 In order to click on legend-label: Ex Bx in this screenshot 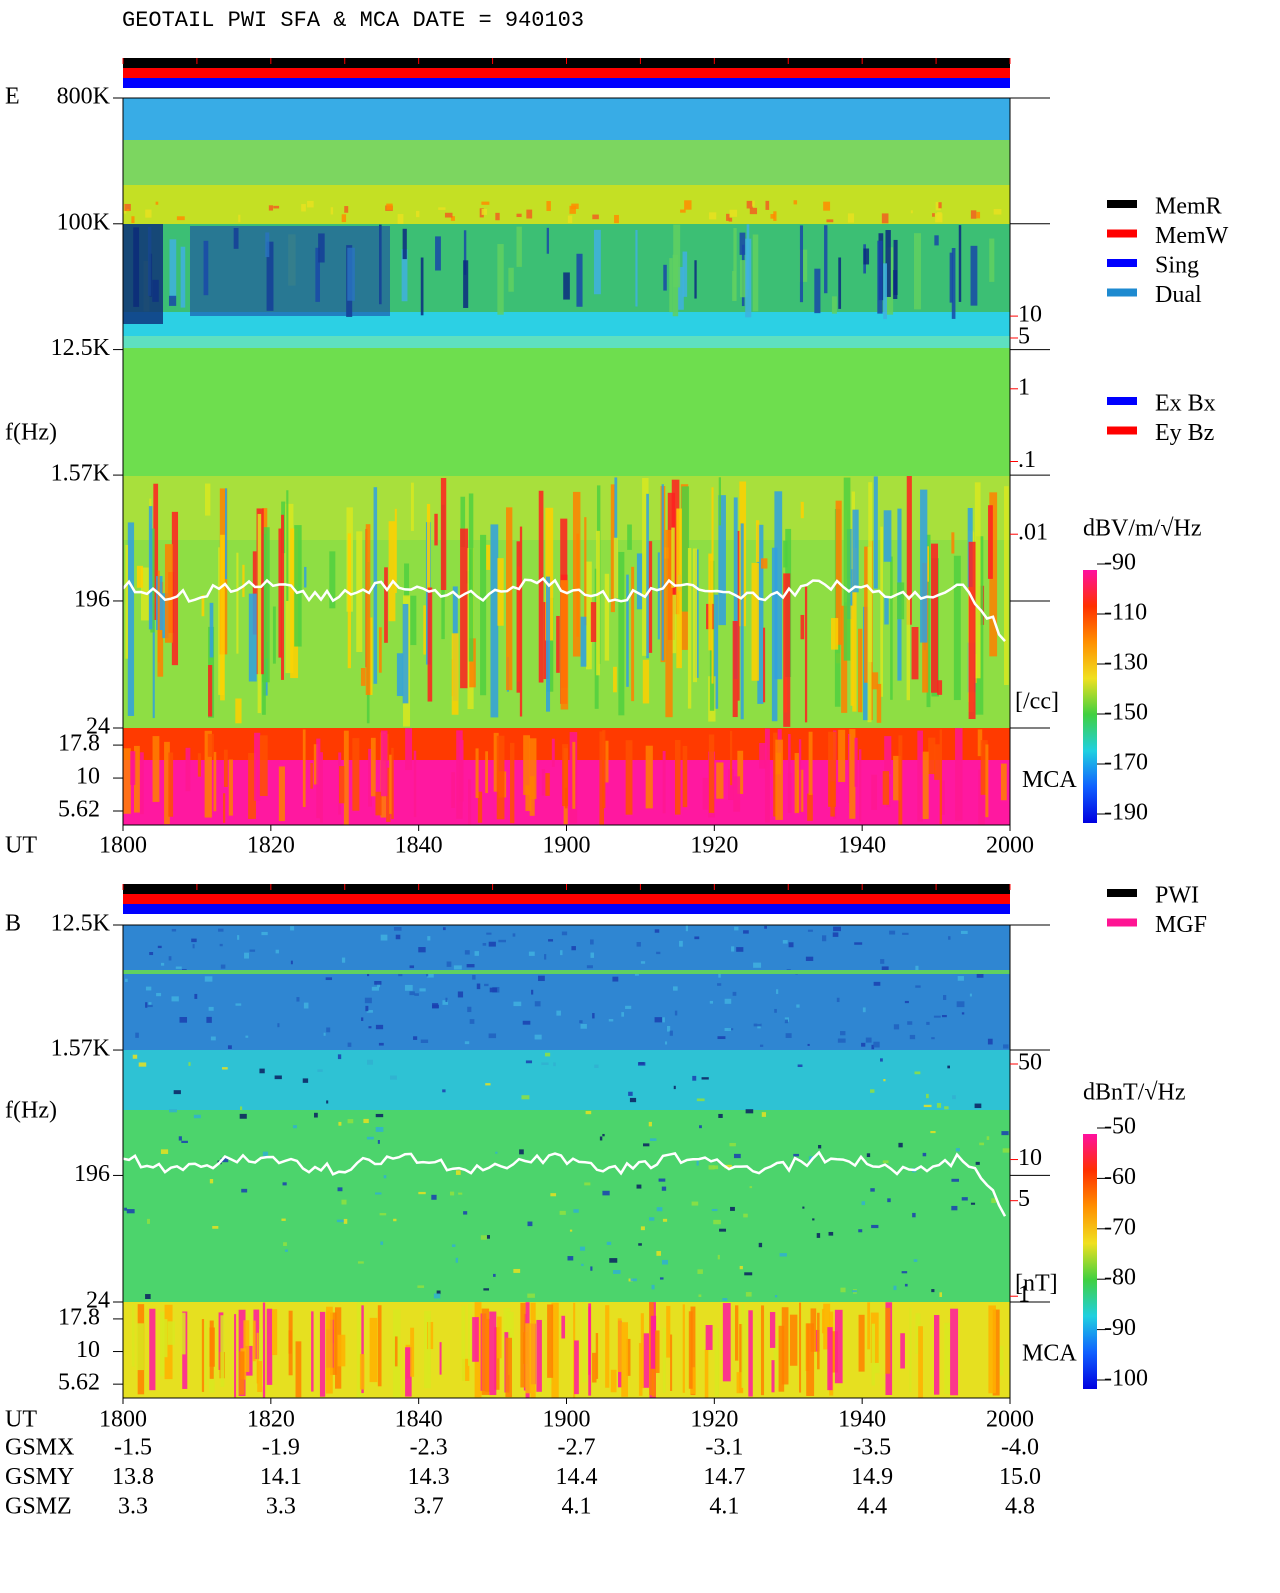, I will do `click(1185, 404)`.